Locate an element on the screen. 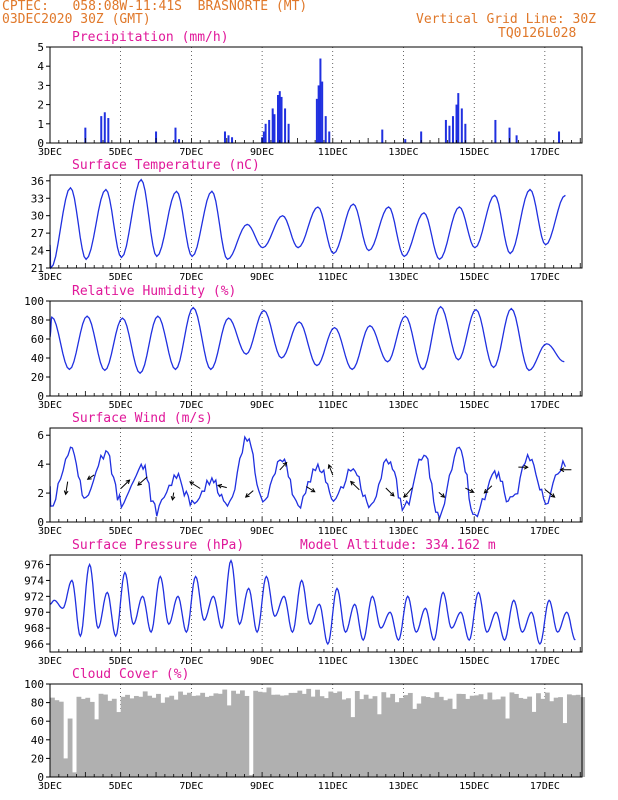 Image resolution: width=618 pixels, height=800 pixels. header-station: CPTEC: 058:08W-11:41S BRASNORTE (MT) is located at coordinates (155, 7).